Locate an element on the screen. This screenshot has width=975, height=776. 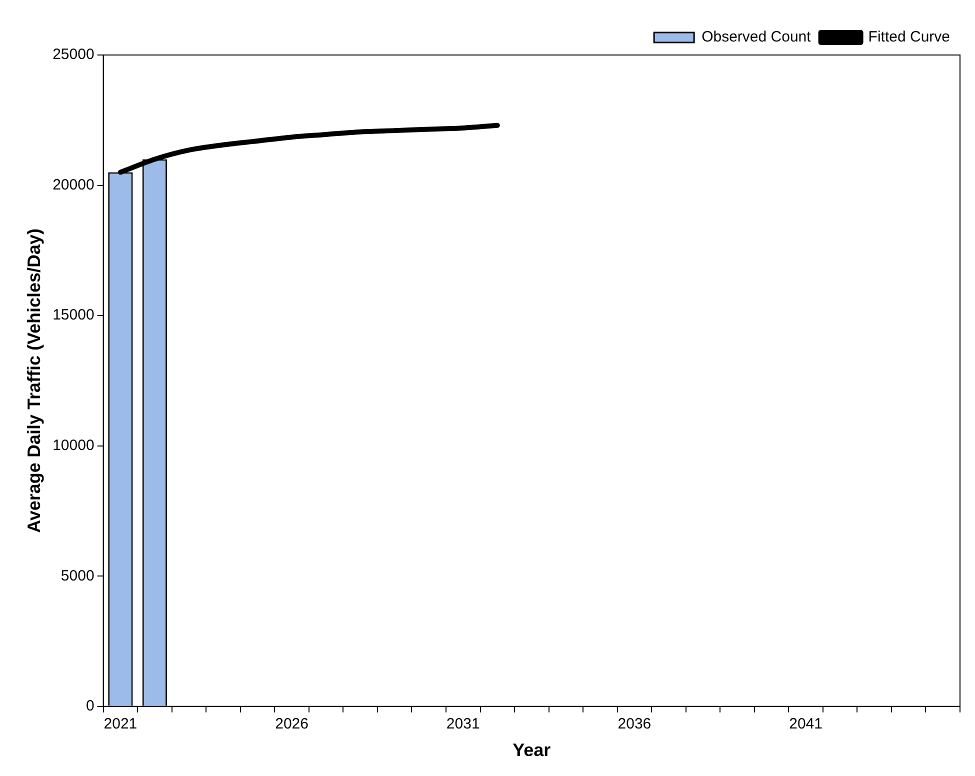
y-tick-label: 20000 is located at coordinates (73, 185).